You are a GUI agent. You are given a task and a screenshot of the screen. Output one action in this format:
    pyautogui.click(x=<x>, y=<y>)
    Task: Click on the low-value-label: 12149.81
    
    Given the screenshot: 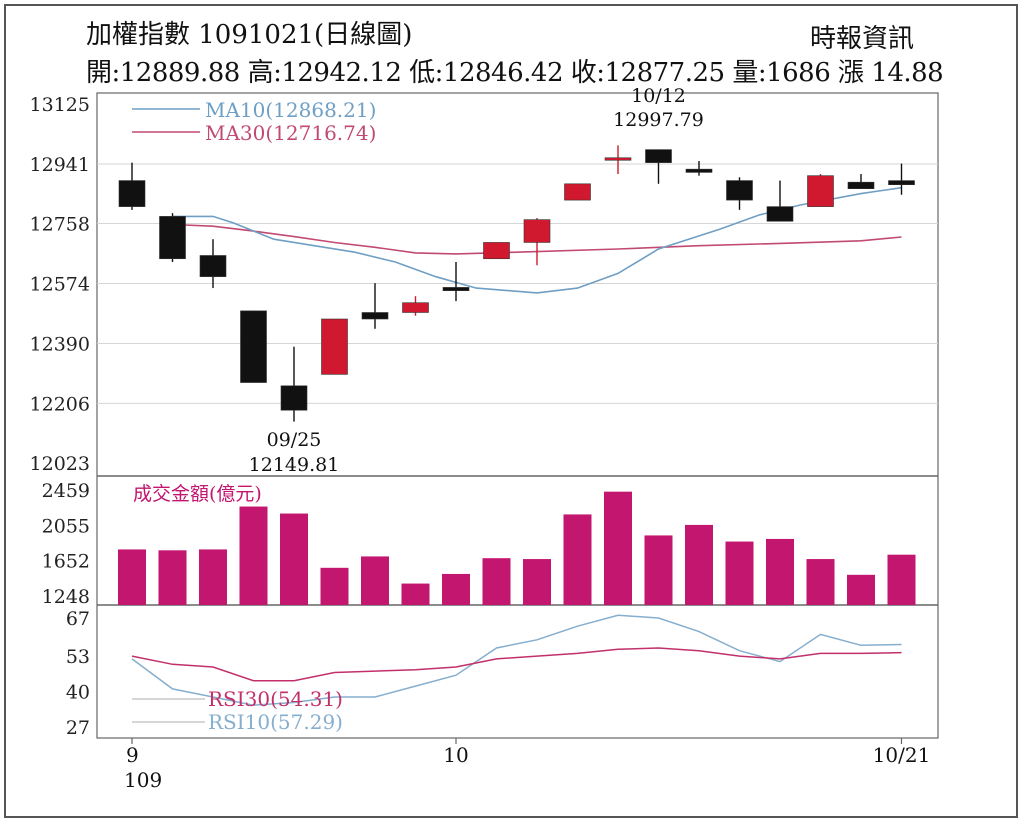 What is the action you would take?
    pyautogui.click(x=294, y=465)
    